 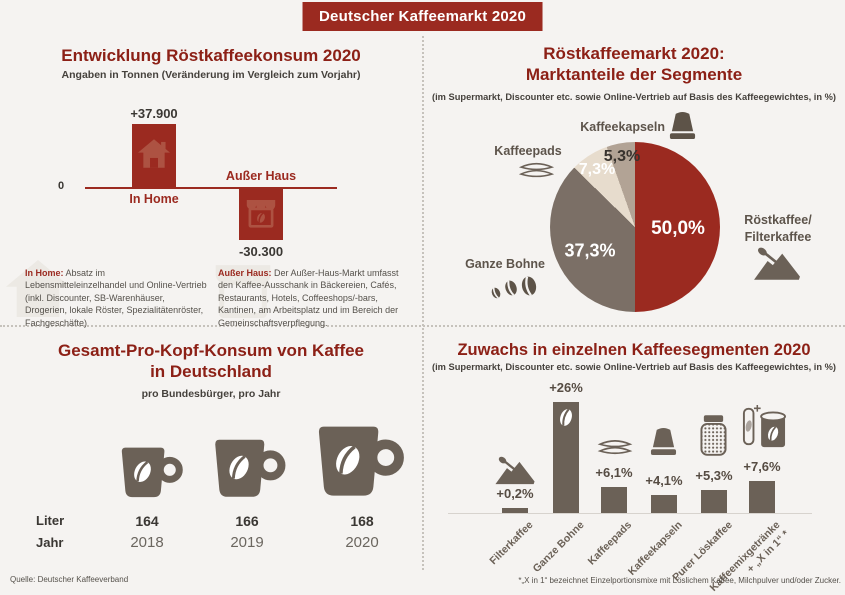 I want to click on house-icon, so click(x=154, y=156).